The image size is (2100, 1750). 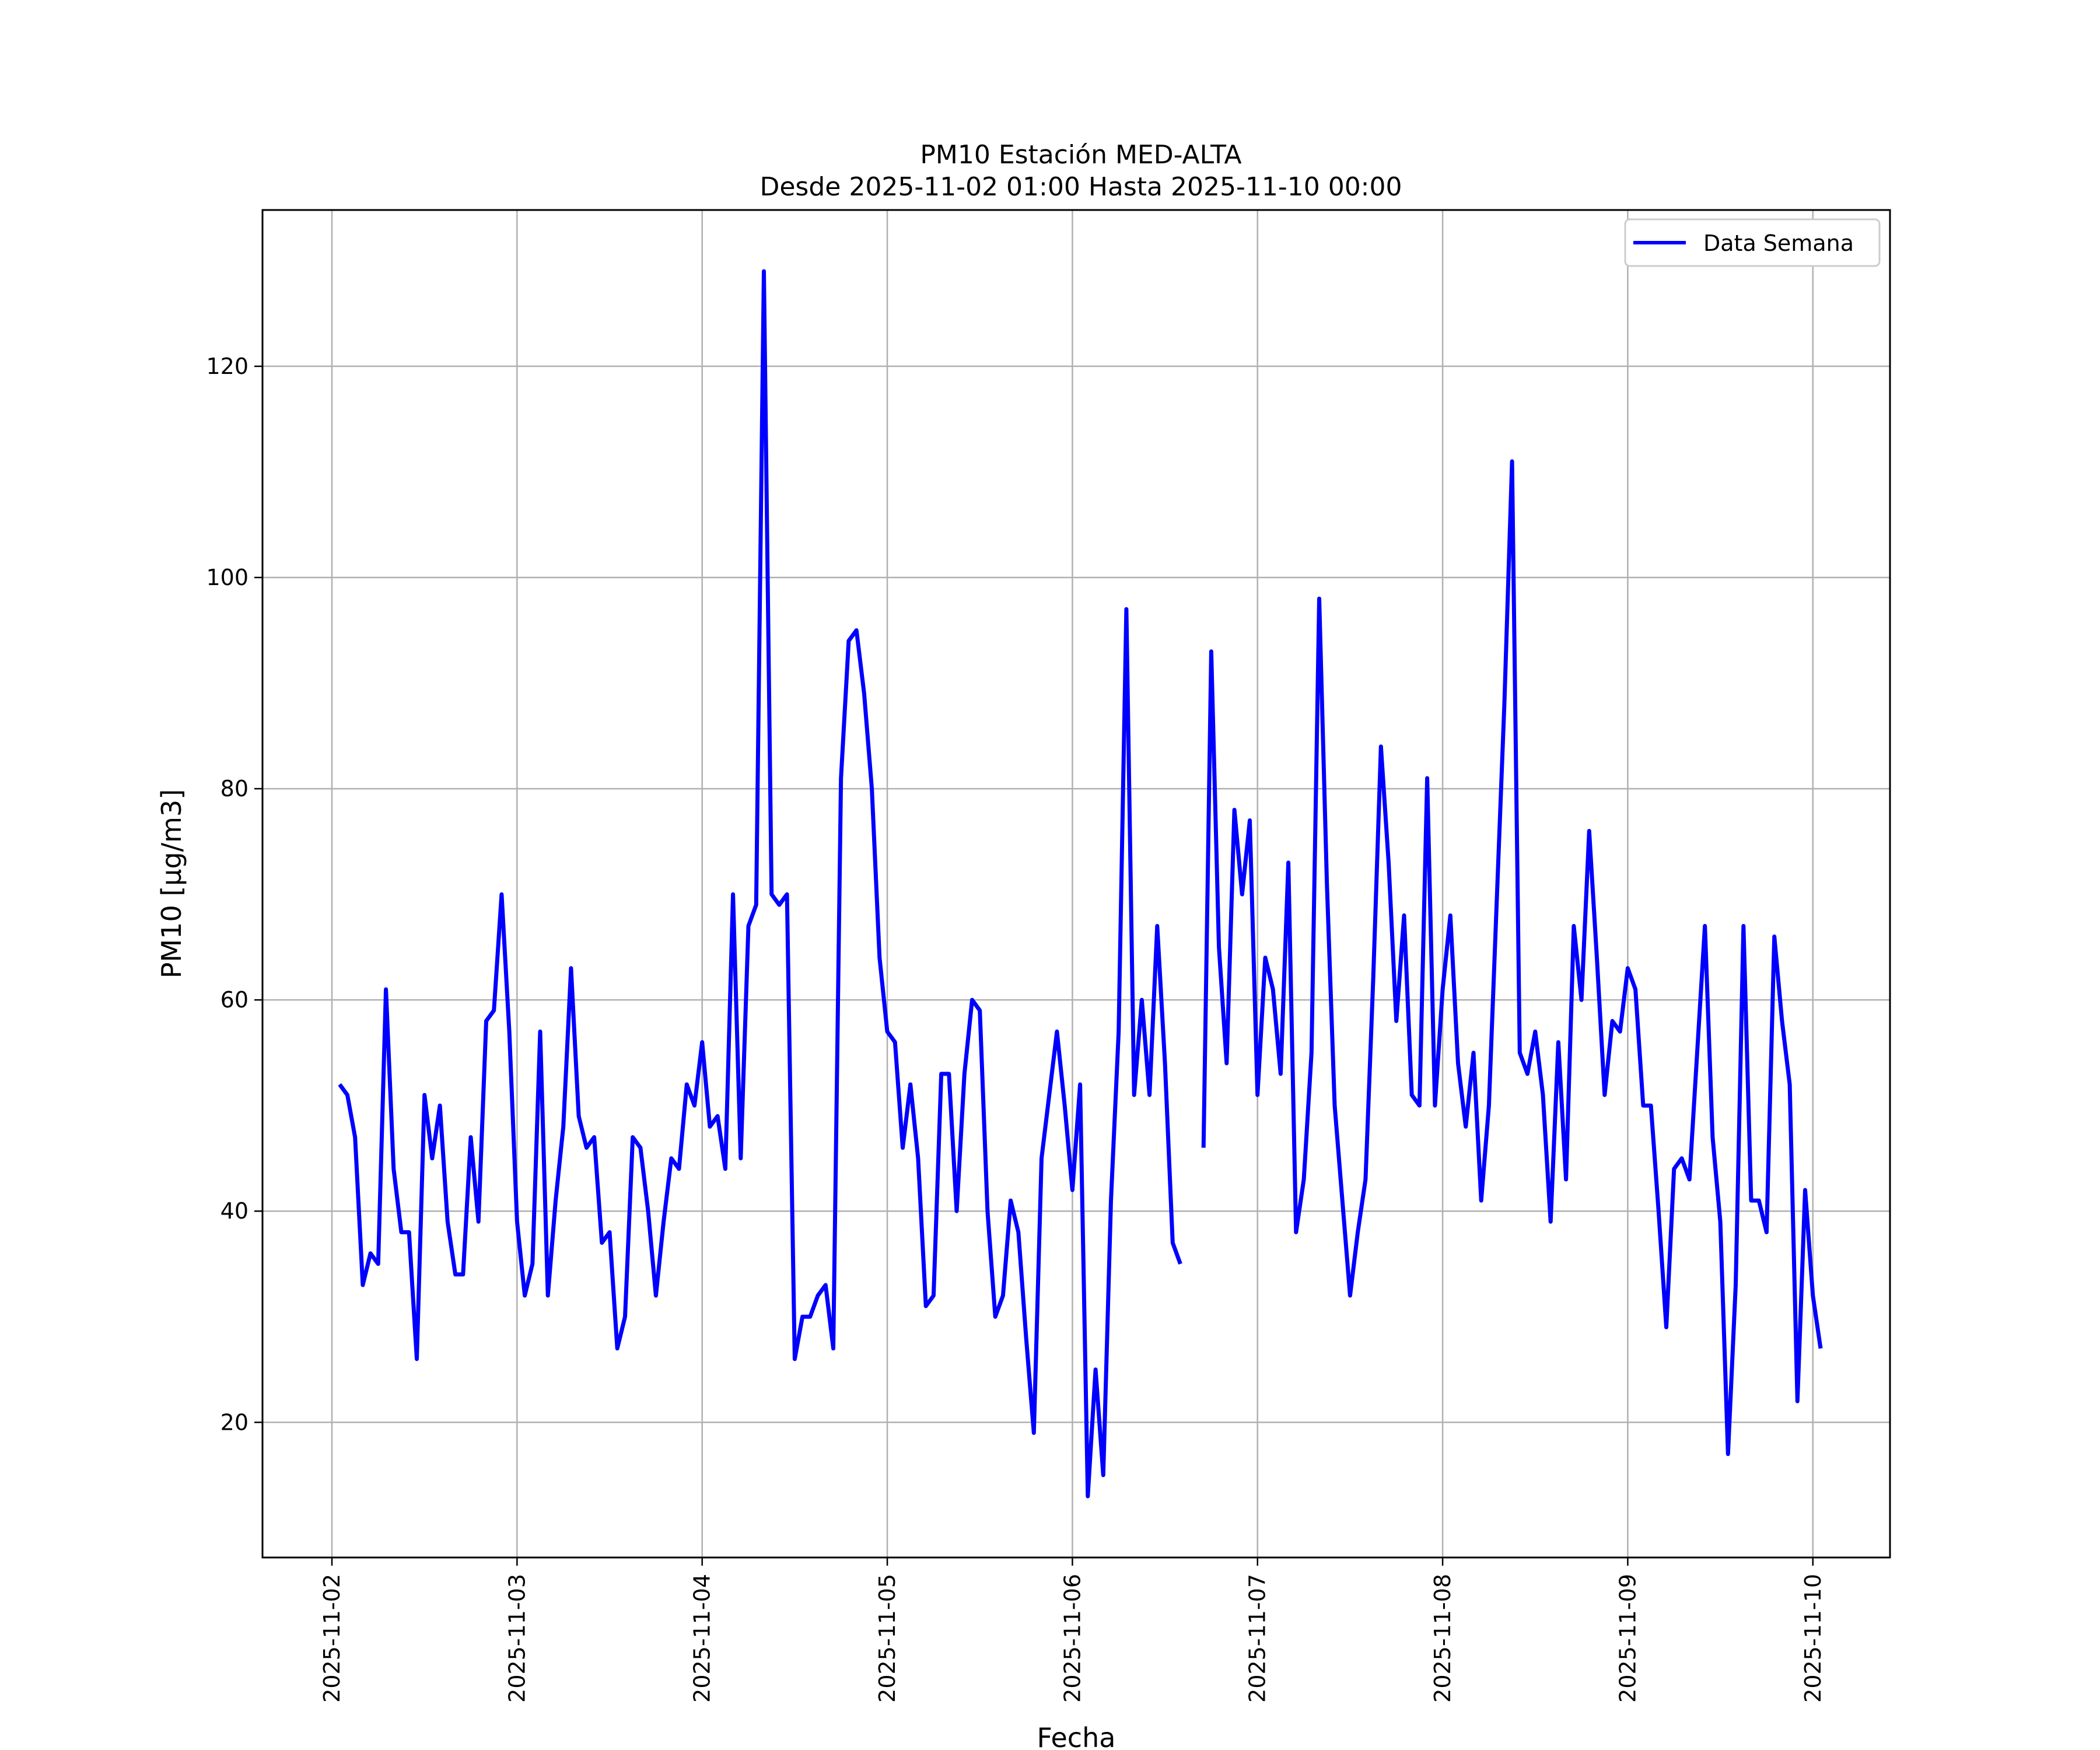 I want to click on y-tick-label: 120, so click(x=228, y=366).